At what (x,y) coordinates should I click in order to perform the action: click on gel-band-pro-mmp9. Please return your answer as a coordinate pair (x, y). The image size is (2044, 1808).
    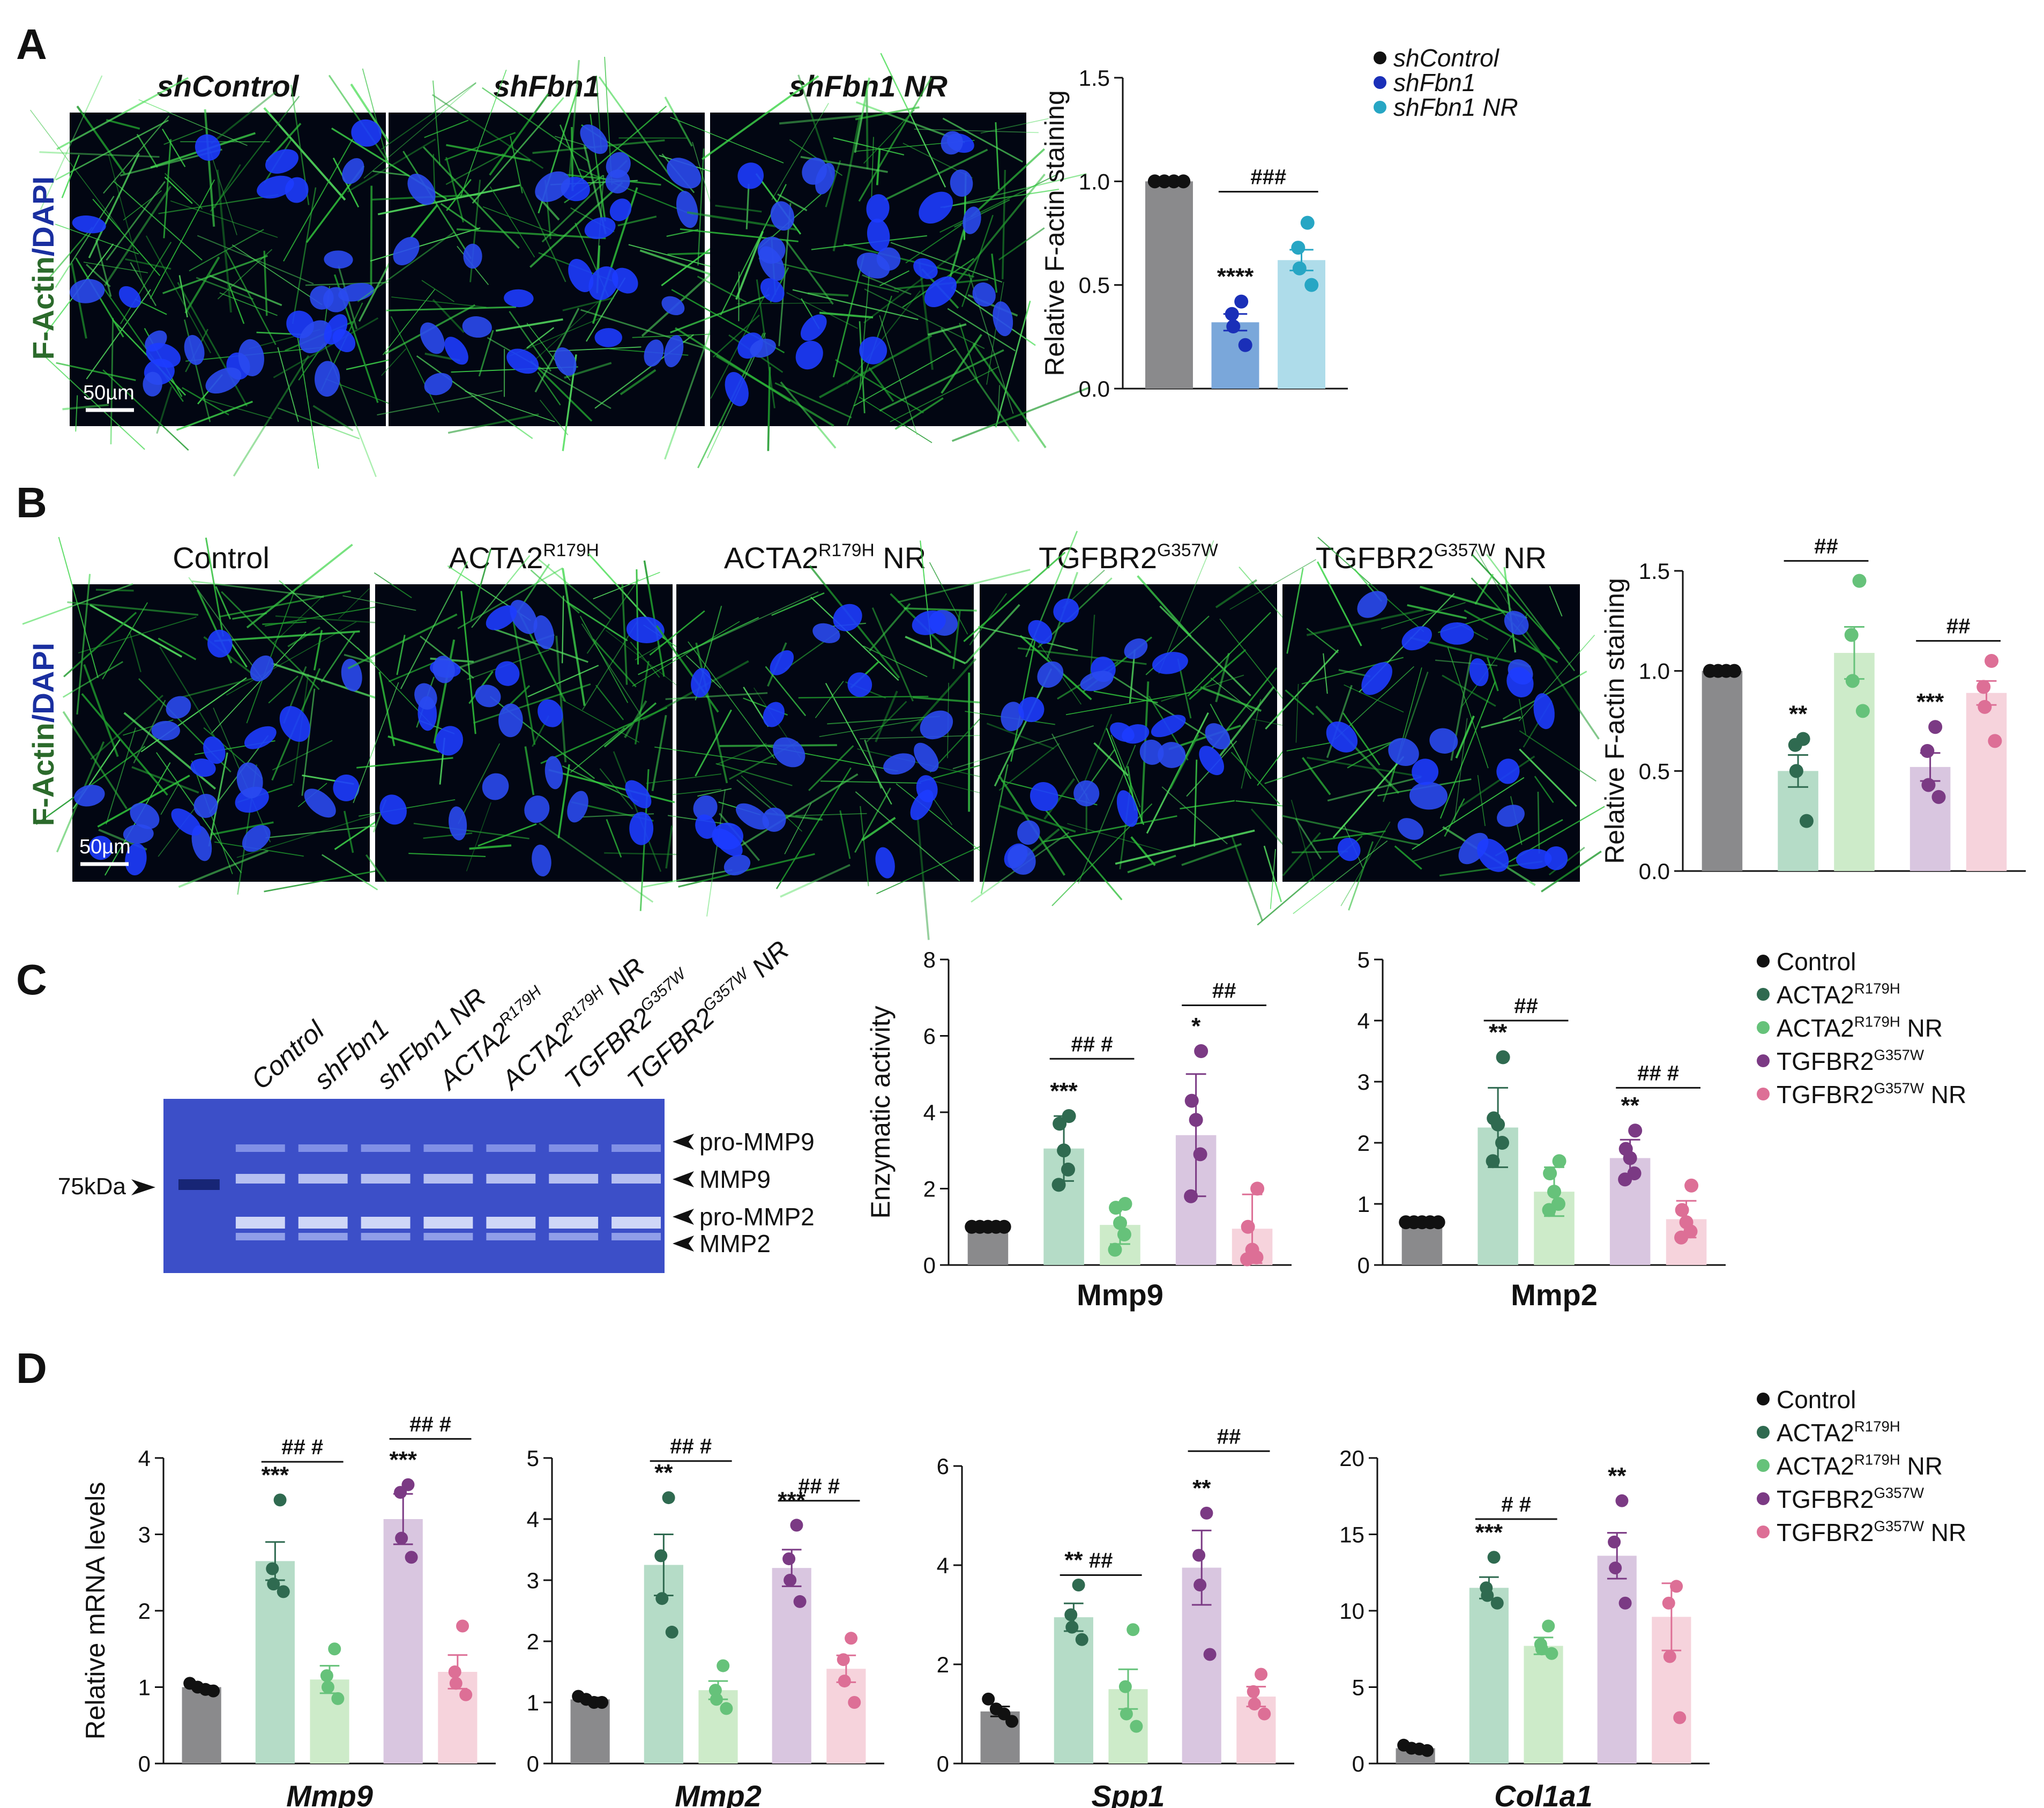
    Looking at the image, I should click on (323, 1148).